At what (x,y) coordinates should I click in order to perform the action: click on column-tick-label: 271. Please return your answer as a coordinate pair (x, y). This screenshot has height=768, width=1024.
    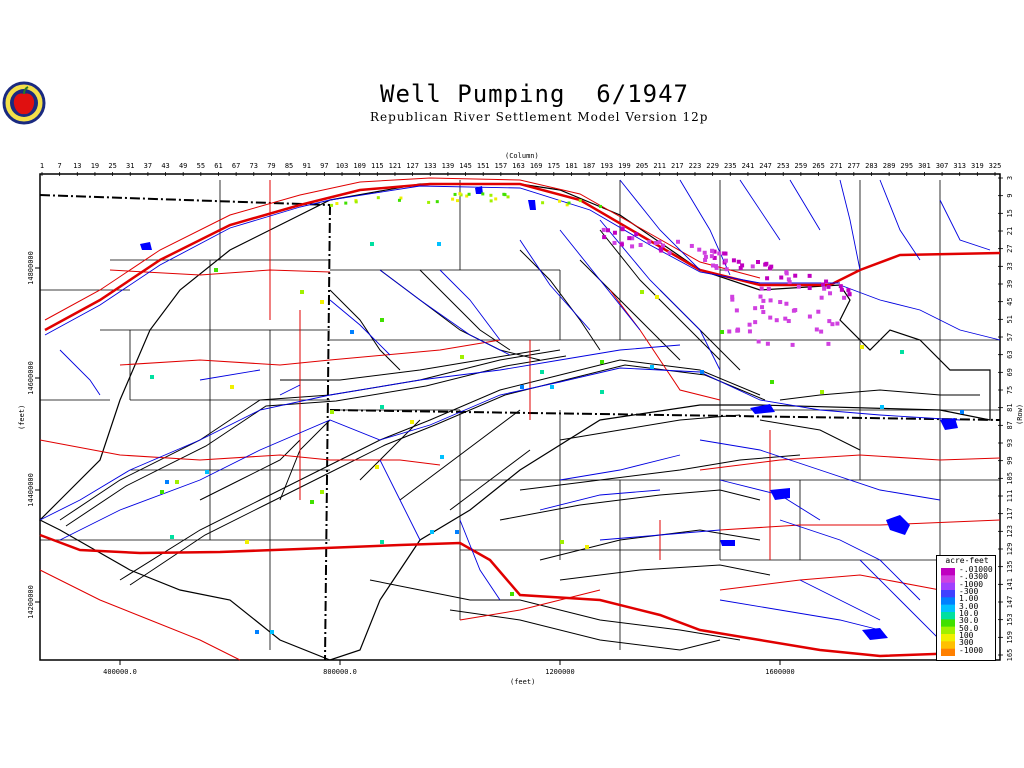
    Looking at the image, I should click on (836, 166).